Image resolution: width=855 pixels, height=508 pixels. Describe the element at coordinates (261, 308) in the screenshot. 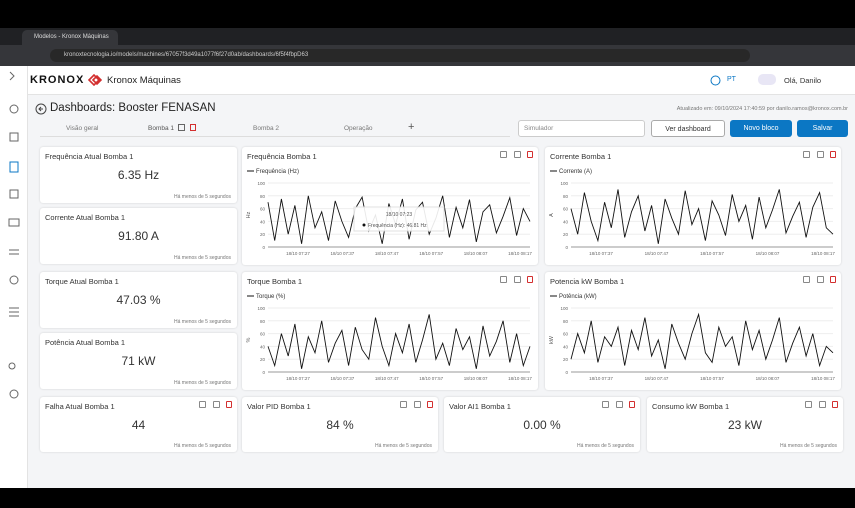

I see `y-tick-label: 100` at that location.